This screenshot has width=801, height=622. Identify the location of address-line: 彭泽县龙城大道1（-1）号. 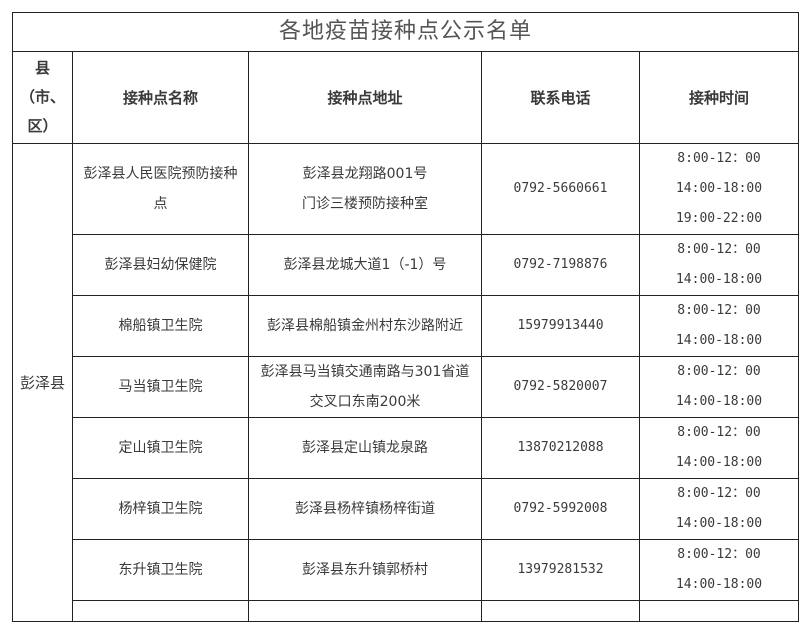
(365, 265).